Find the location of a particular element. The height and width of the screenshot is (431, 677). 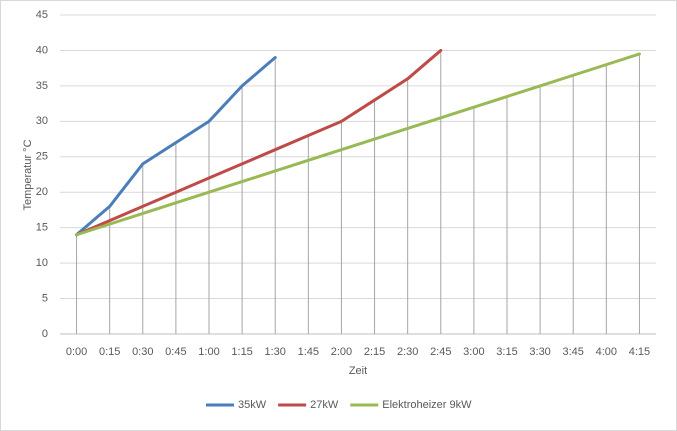

x-tick-label: 2:30 is located at coordinates (407, 352).